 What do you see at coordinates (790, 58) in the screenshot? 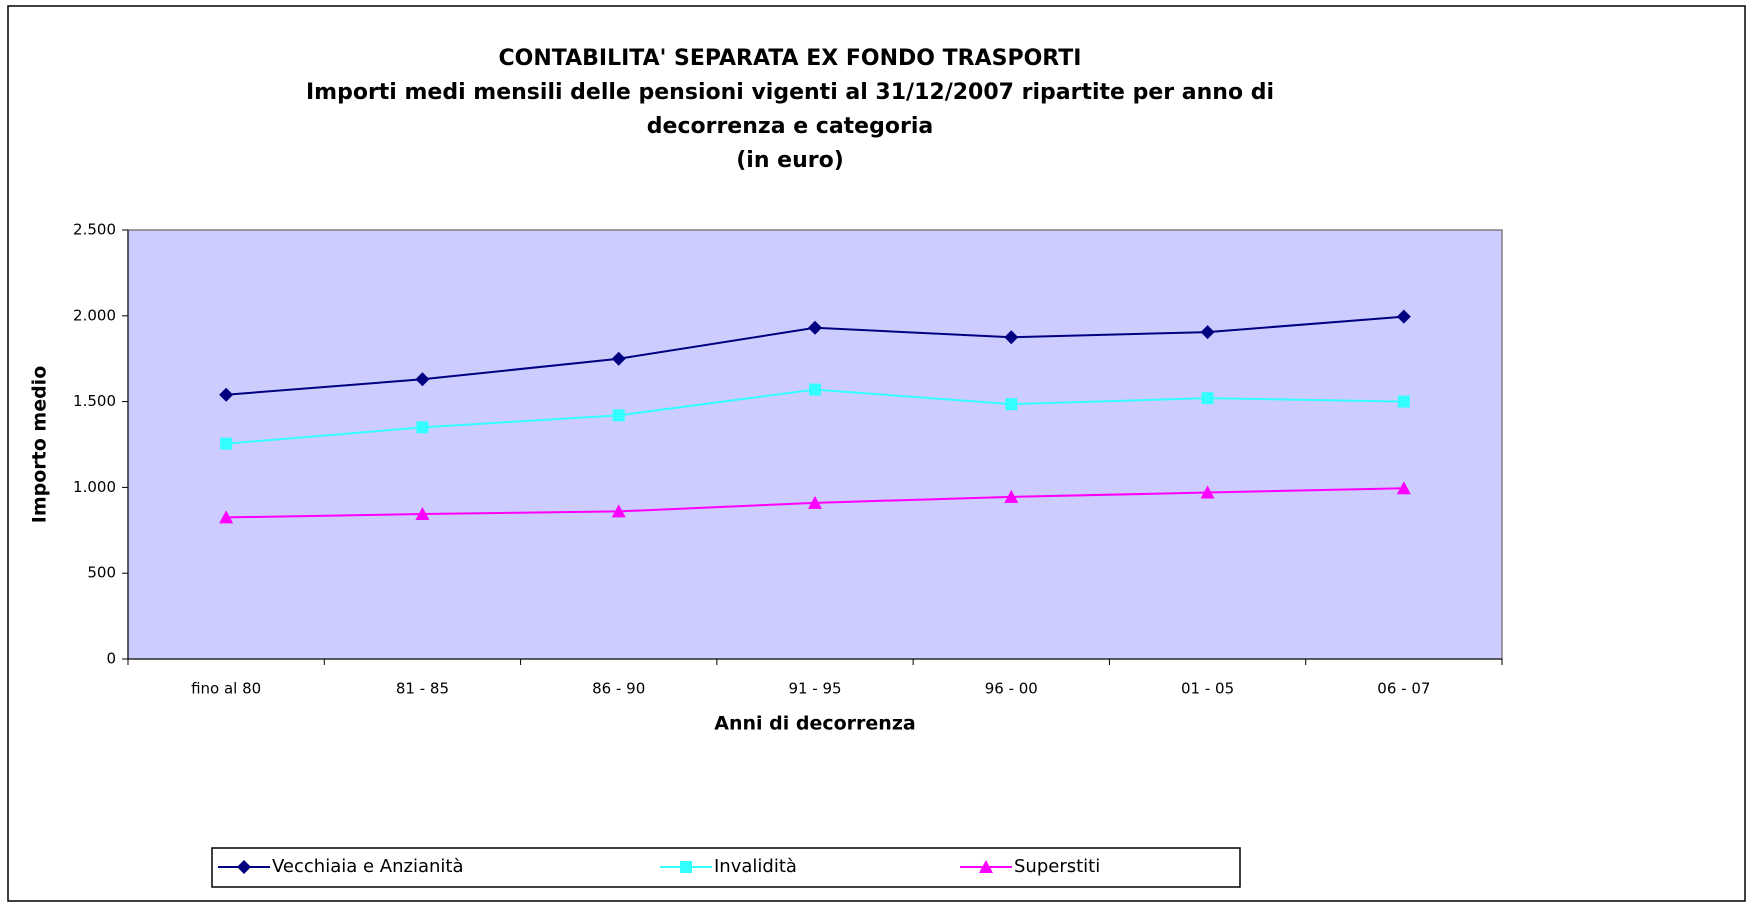
I see `chart-title: CONTABILITA' SEPARATA EX FONDO TRASPORTI` at bounding box center [790, 58].